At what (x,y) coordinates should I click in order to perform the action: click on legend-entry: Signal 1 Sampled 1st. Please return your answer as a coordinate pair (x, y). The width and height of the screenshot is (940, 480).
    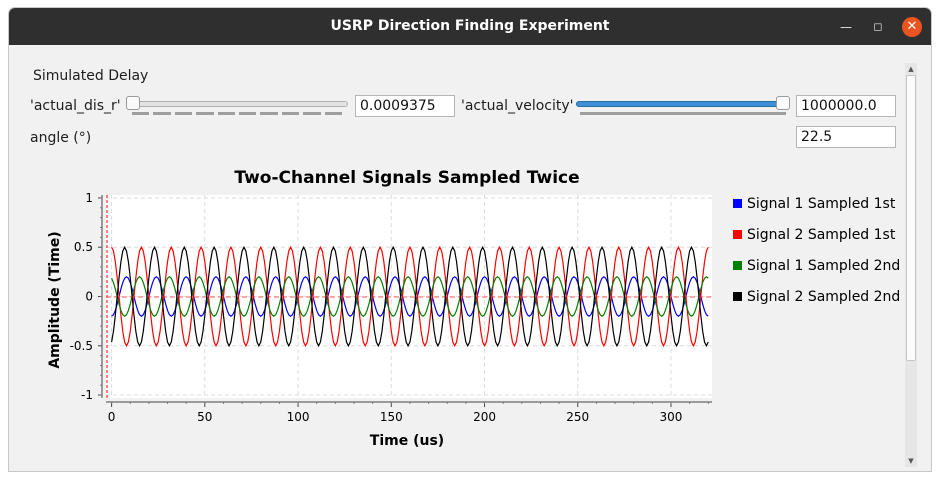
    Looking at the image, I should click on (821, 204).